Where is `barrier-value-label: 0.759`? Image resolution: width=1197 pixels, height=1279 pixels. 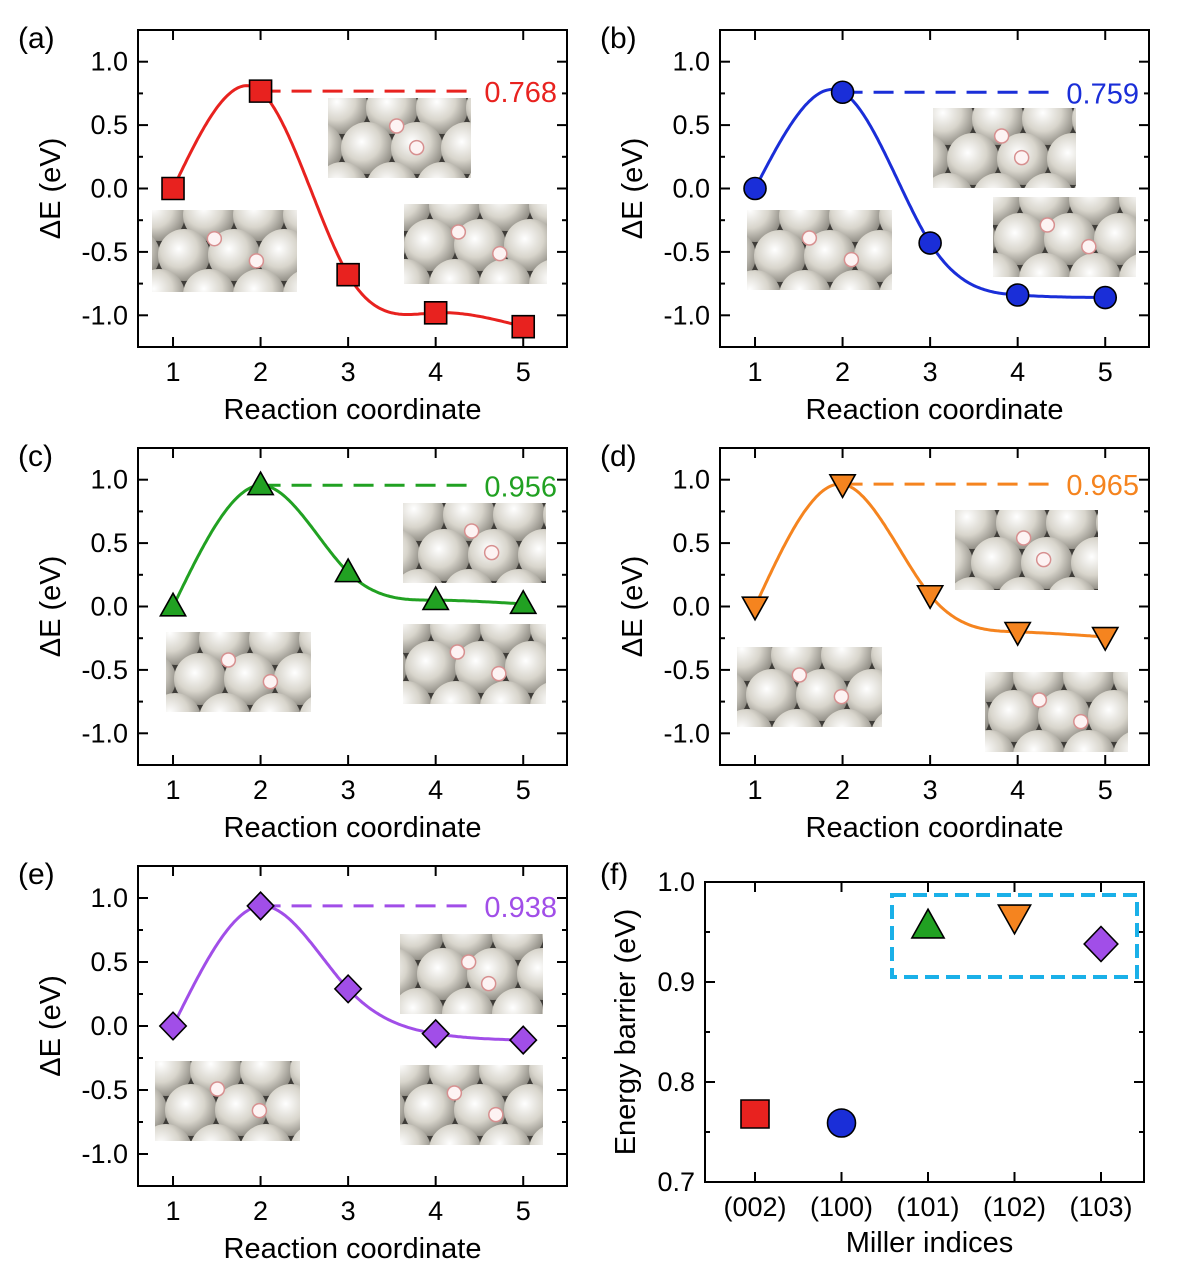
barrier-value-label: 0.759 is located at coordinates (1102, 94).